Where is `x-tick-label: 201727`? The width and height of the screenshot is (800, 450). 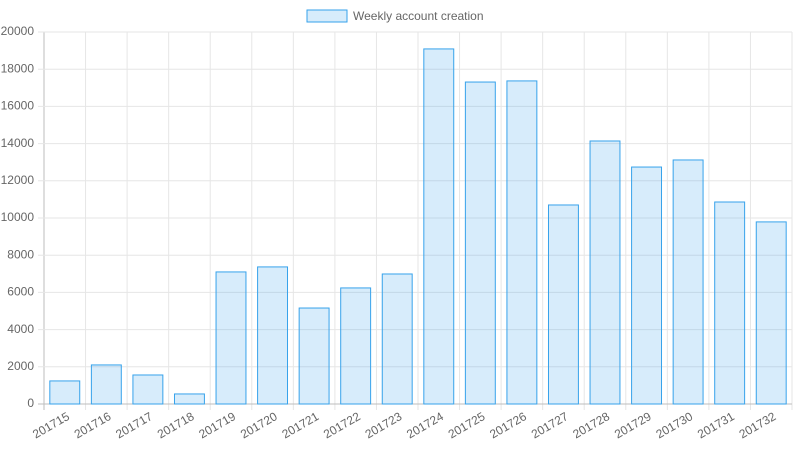
x-tick-label: 201727 is located at coordinates (550, 425).